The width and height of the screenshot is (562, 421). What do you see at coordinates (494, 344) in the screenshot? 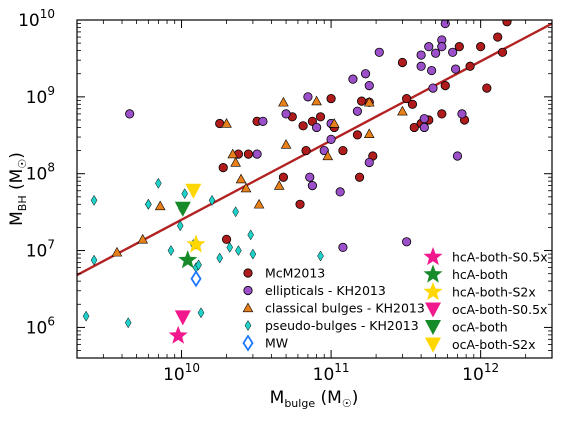
I see `legend-label-oca-both-s2x: ocA-both-S2x` at bounding box center [494, 344].